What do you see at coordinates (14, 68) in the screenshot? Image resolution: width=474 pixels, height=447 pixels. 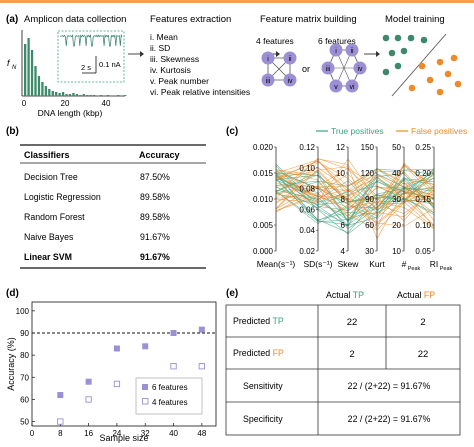 I see `hist-ylabel-sub: N` at bounding box center [14, 68].